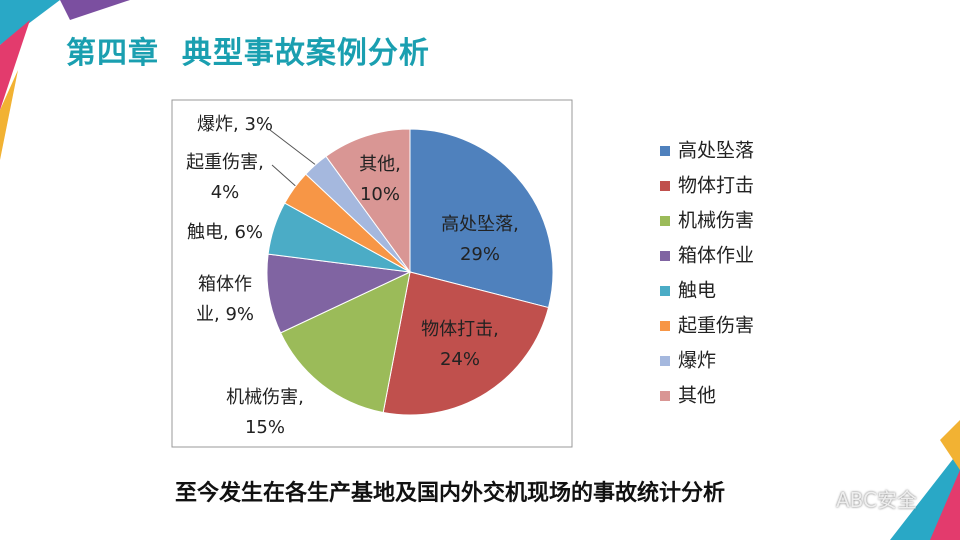 This screenshot has height=540, width=960. What do you see at coordinates (248, 53) in the screenshot?
I see `slide-title: 第四章 典型事故案例分析` at bounding box center [248, 53].